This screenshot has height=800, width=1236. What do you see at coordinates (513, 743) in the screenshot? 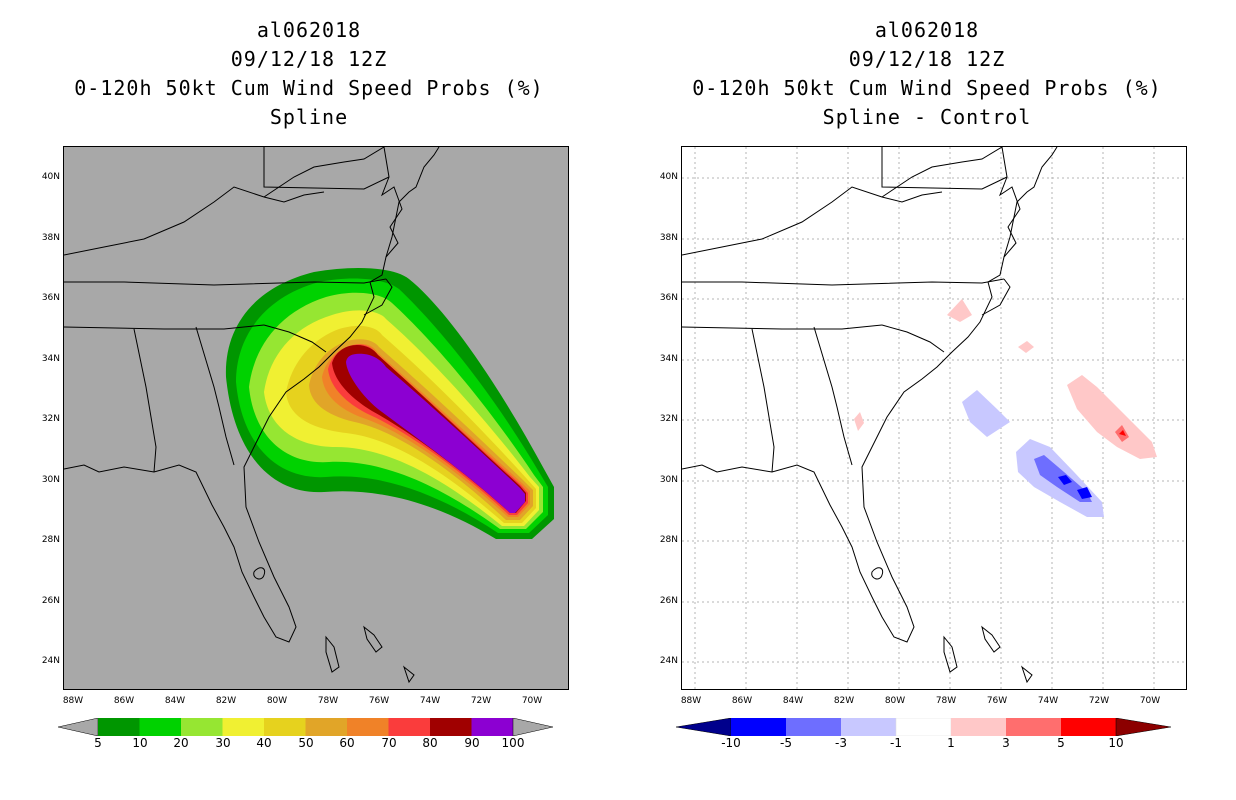
I see `colorbar-label: 100` at bounding box center [513, 743].